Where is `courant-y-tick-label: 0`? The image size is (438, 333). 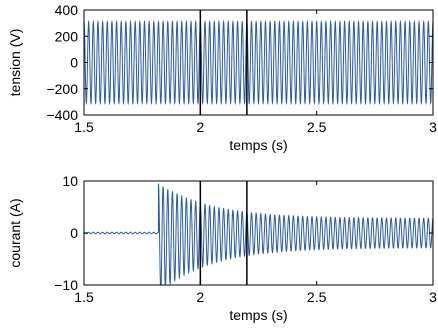
courant-y-tick-label: 0 is located at coordinates (74, 233).